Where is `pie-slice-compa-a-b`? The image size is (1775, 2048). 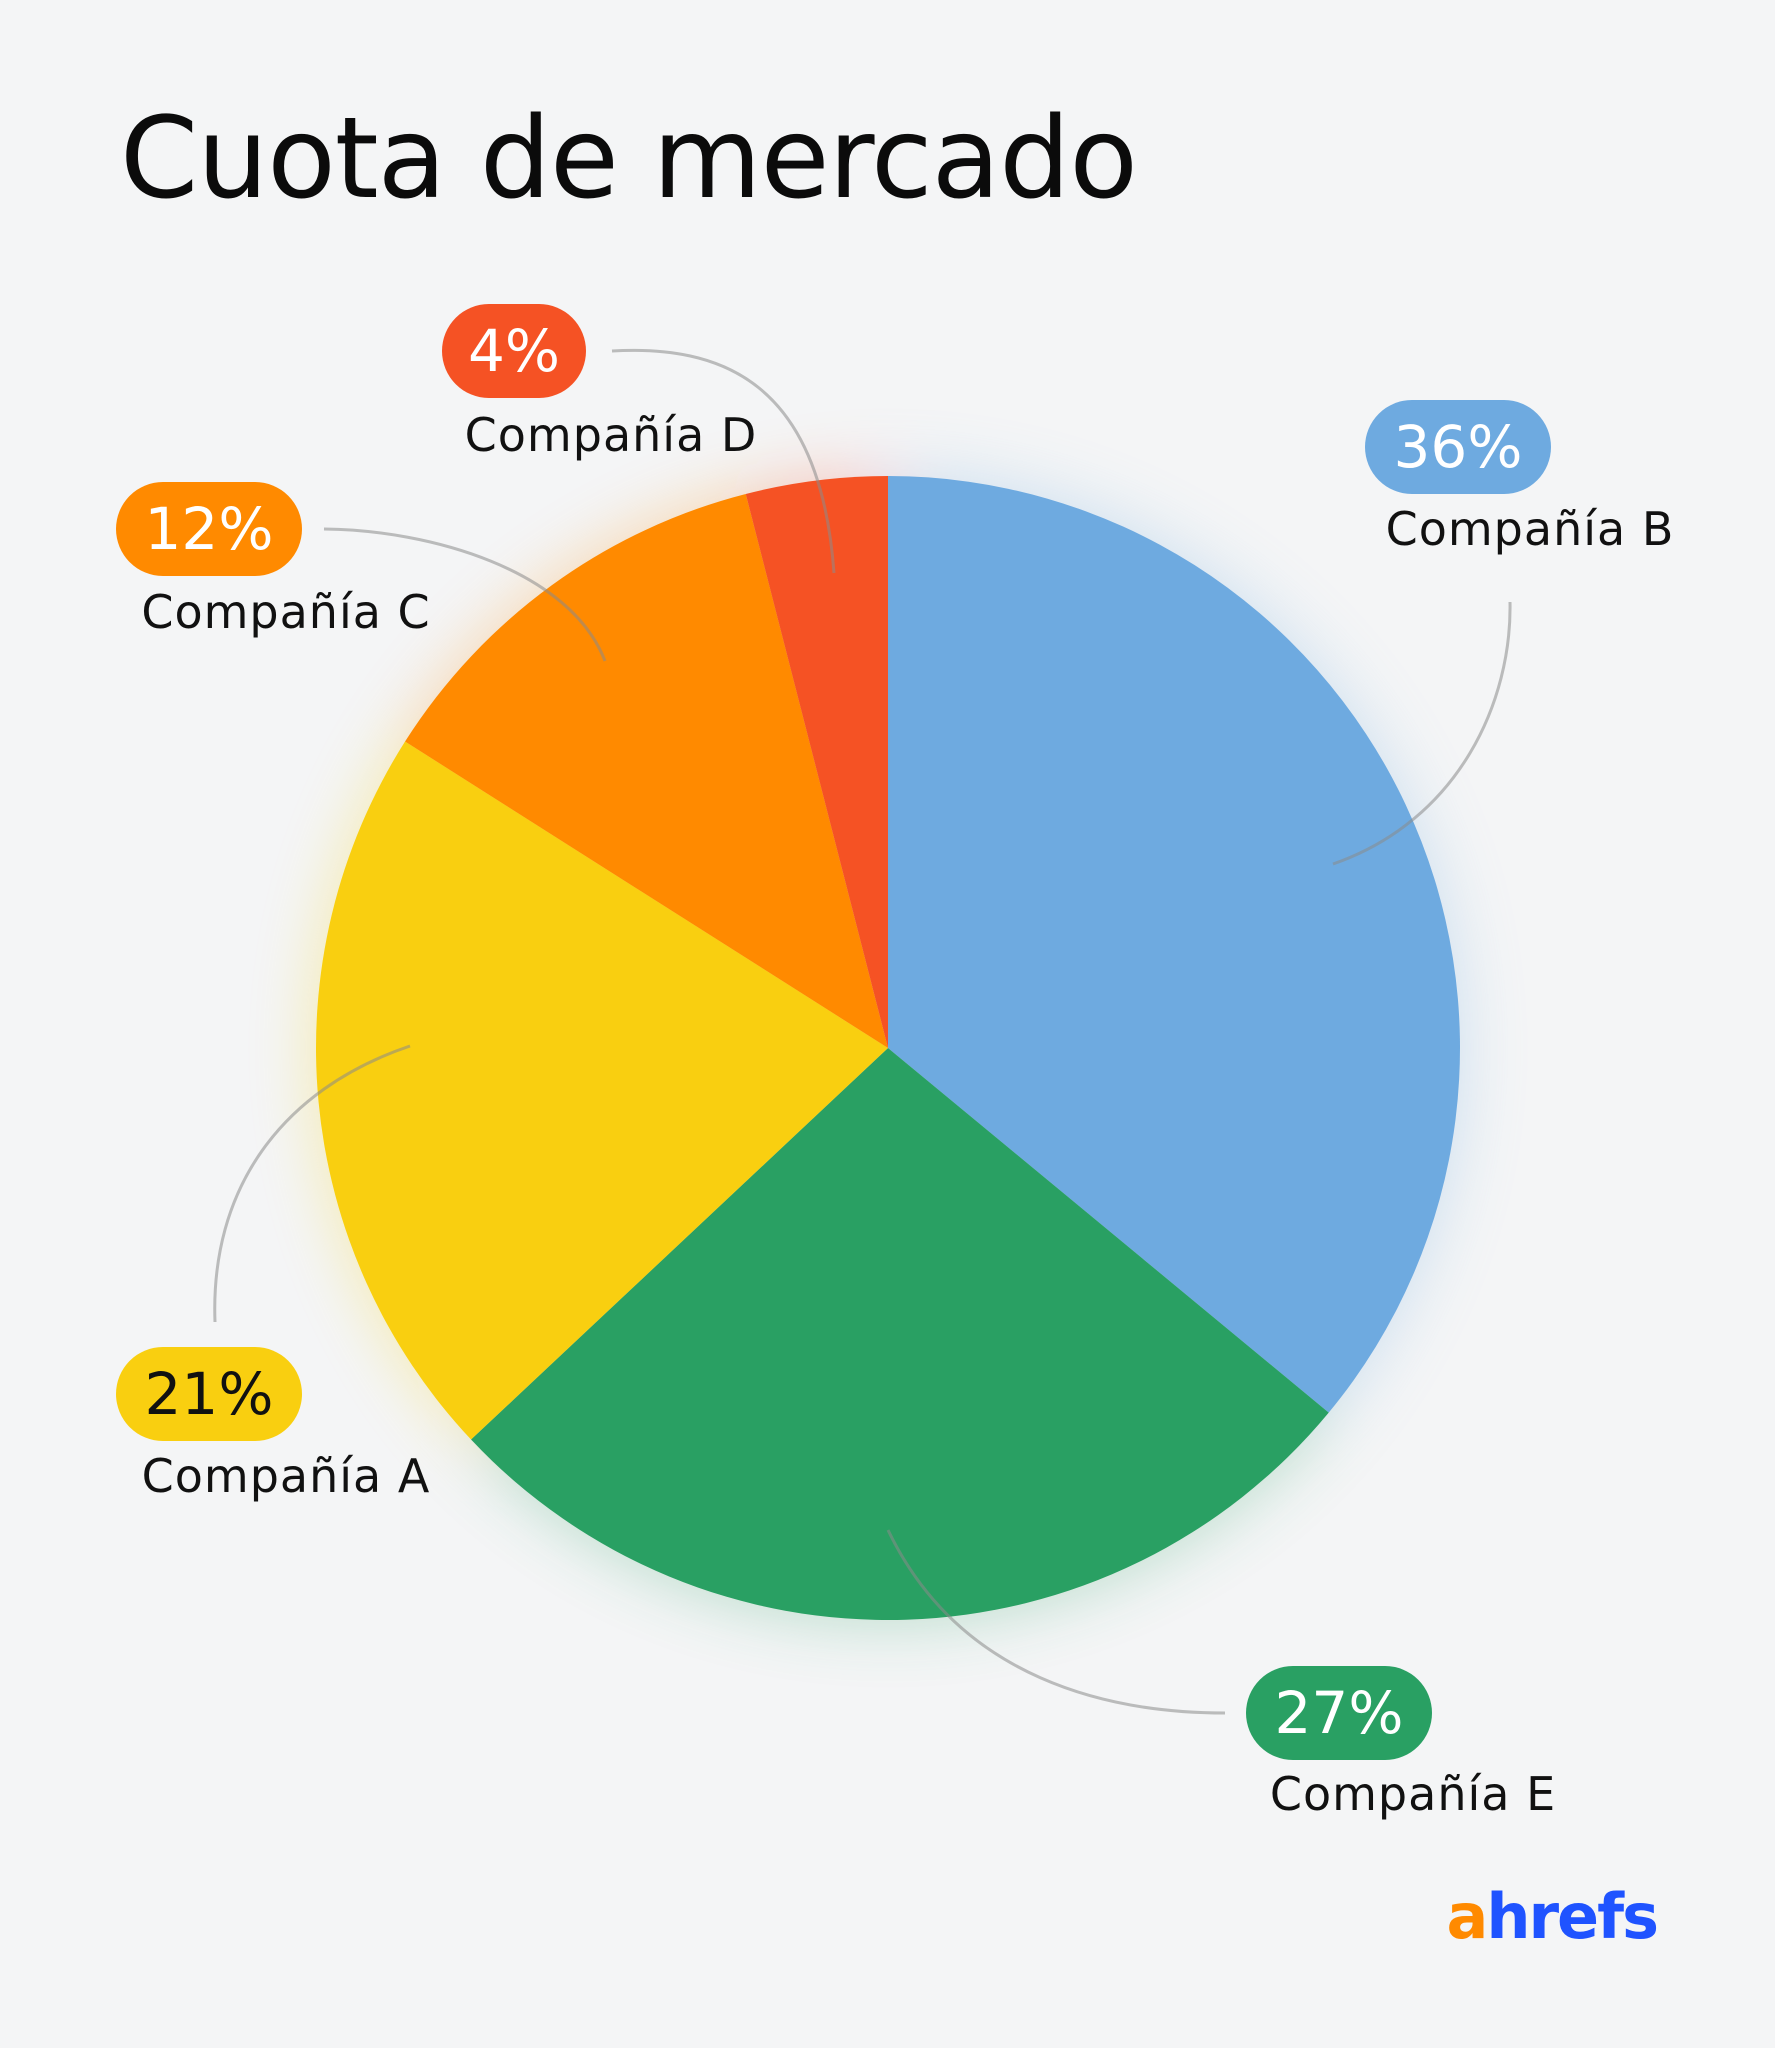
pie-slice-compa-a-b is located at coordinates (1174, 944).